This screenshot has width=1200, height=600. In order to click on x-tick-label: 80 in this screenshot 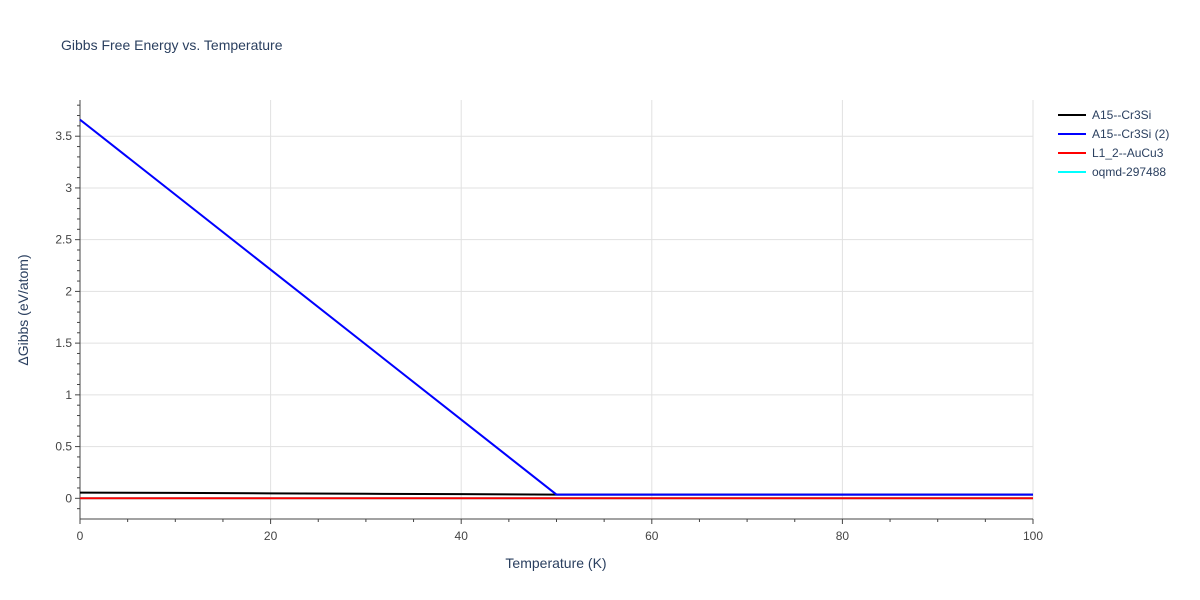, I will do `click(843, 536)`.